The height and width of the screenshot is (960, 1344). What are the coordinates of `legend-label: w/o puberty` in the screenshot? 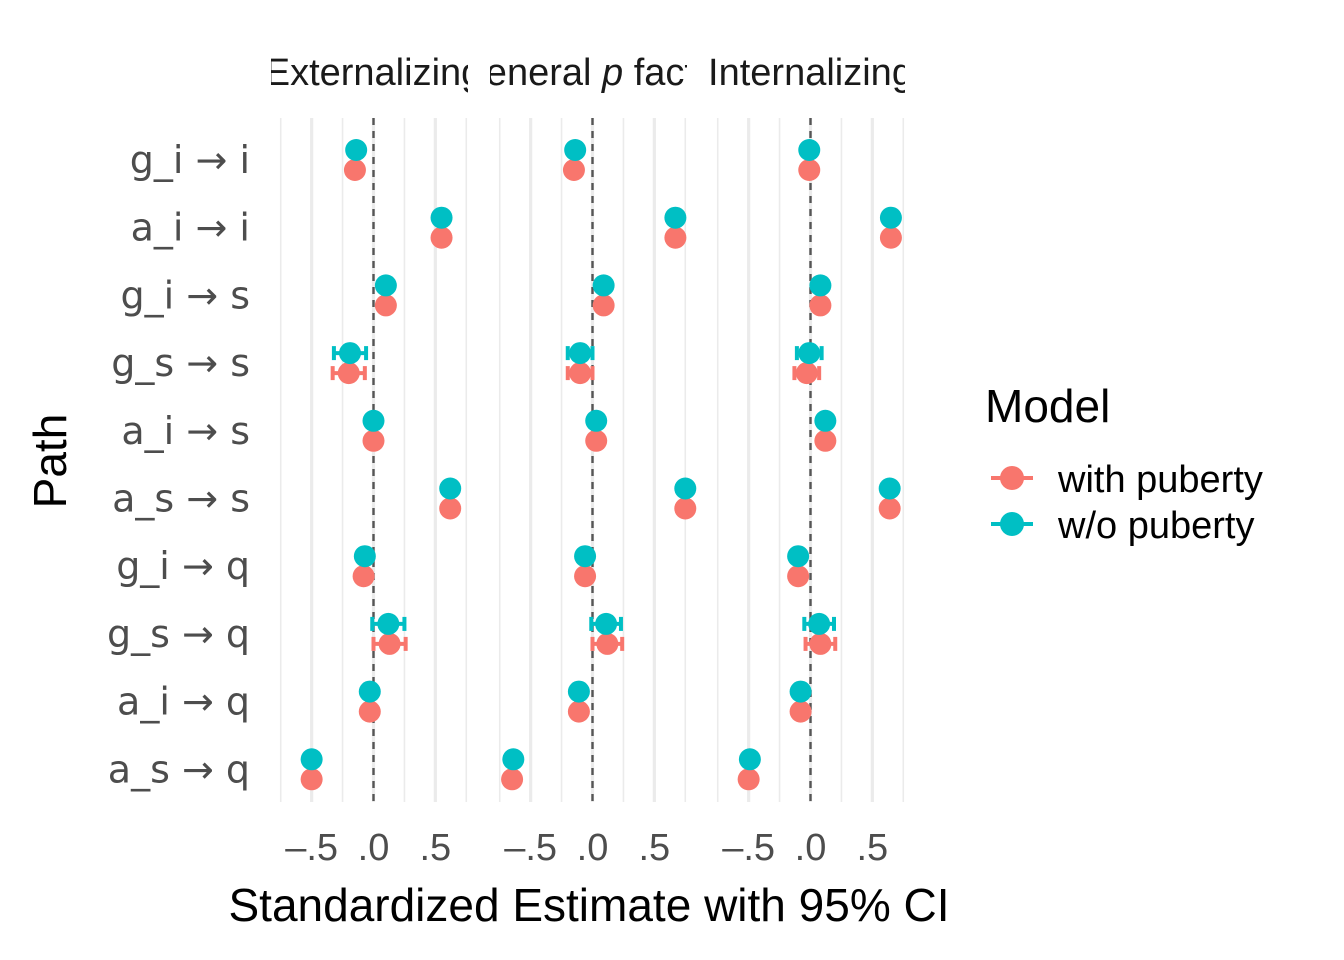 It's located at (1155, 526).